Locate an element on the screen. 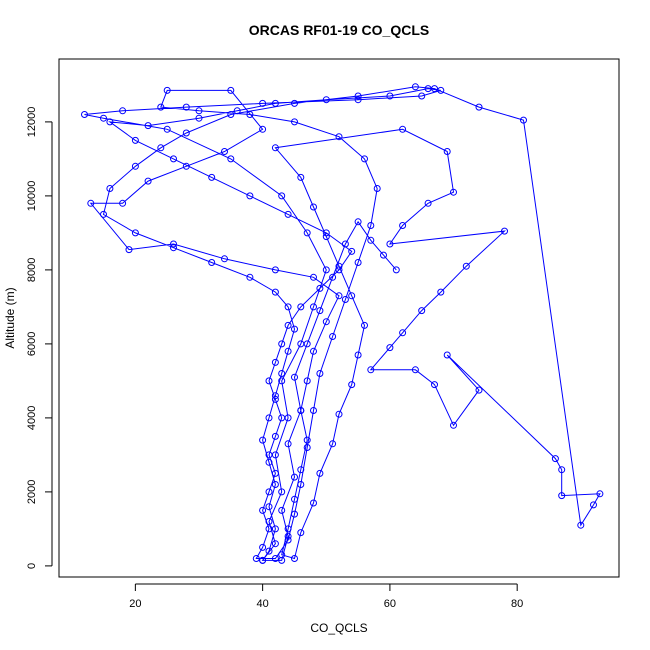 This screenshot has width=650, height=650. y-axis-label: Altitude (m) is located at coordinates (10, 317).